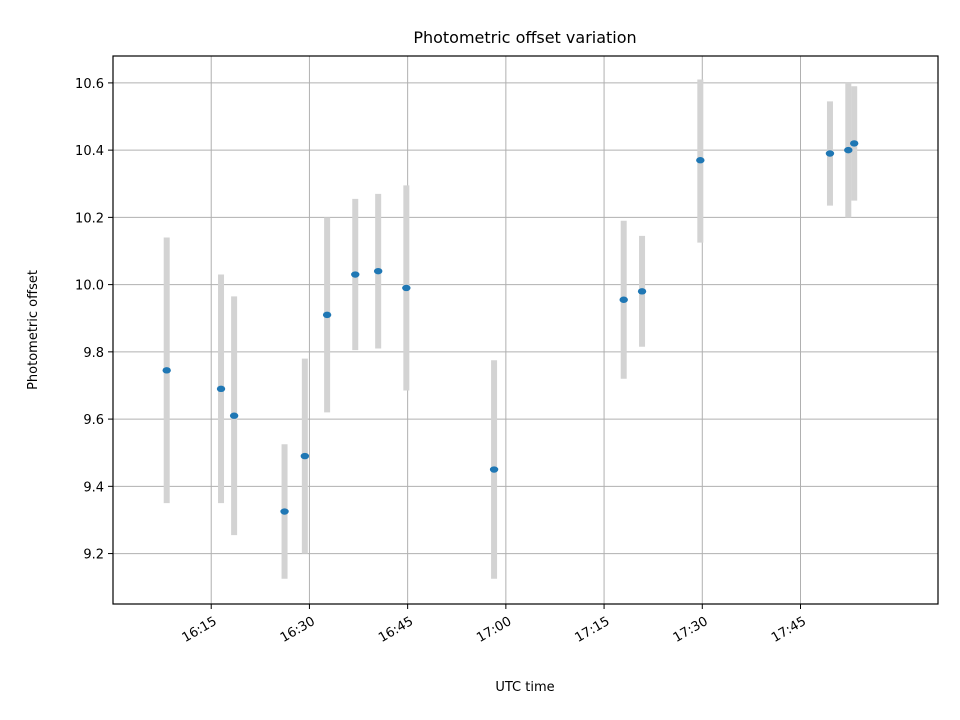  What do you see at coordinates (93, 487) in the screenshot?
I see `y-tick-label: 9.4` at bounding box center [93, 487].